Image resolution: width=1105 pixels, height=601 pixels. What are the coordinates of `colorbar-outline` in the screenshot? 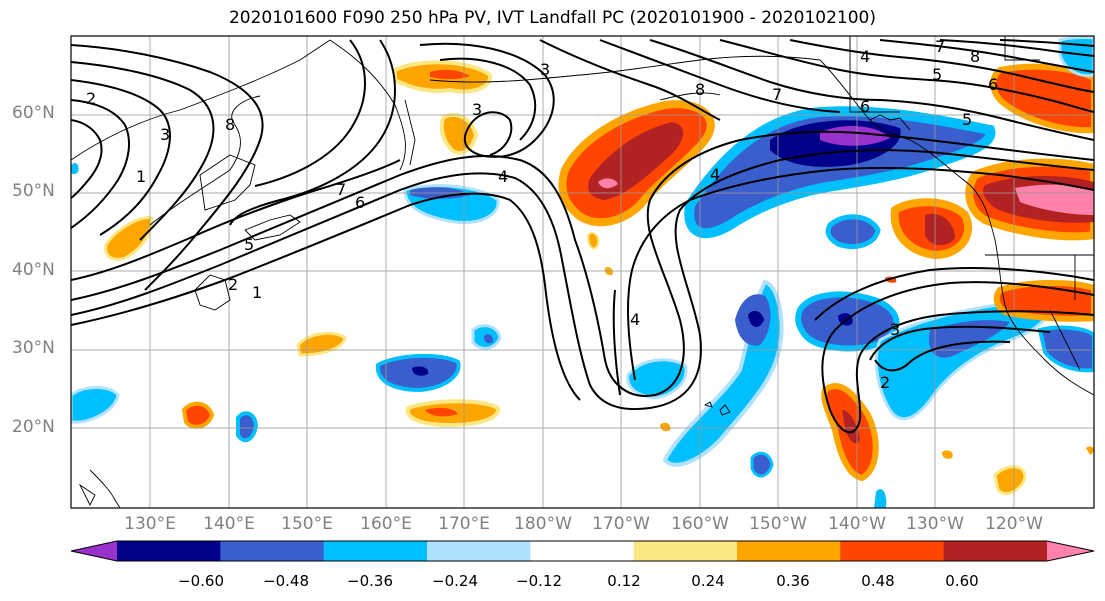 It's located at (582, 551).